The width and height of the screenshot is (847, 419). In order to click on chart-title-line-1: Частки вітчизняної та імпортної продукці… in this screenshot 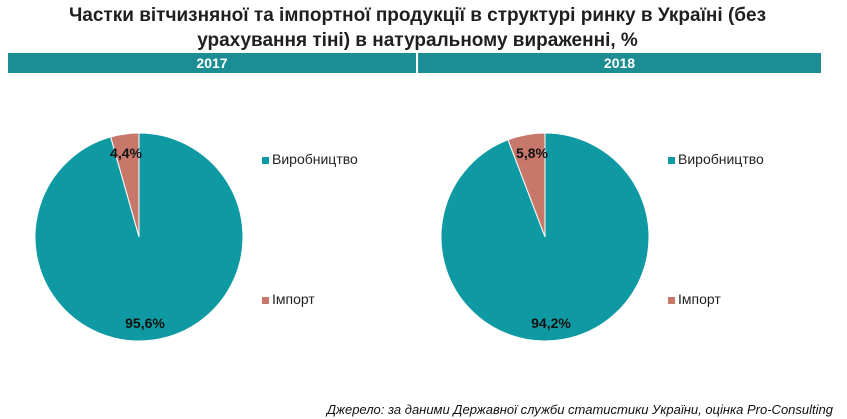, I will do `click(417, 15)`.